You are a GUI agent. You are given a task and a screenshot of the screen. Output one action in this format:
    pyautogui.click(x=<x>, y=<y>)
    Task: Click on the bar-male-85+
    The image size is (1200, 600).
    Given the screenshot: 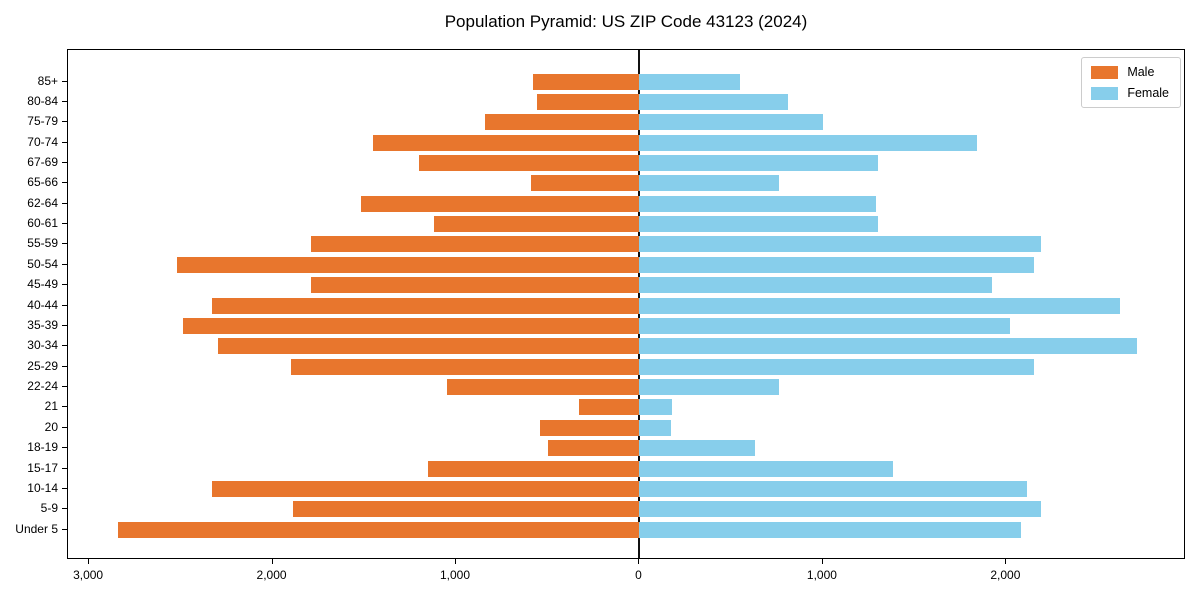 What is the action you would take?
    pyautogui.click(x=586, y=81)
    